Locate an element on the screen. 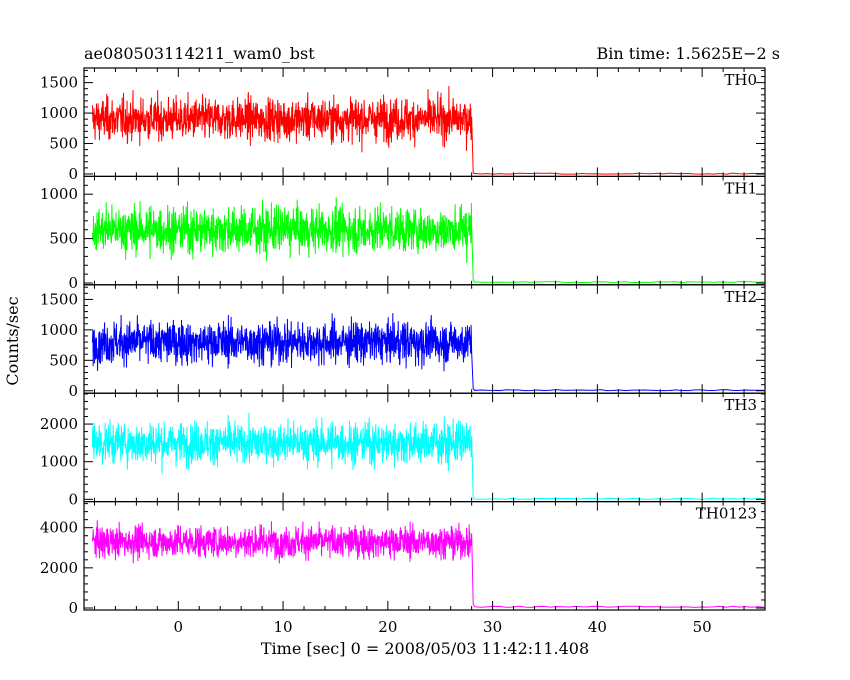 Image resolution: width=850 pixels, height=680 pixels. panel-th3: 0 1000 2000 TH3 is located at coordinates (403, 450).